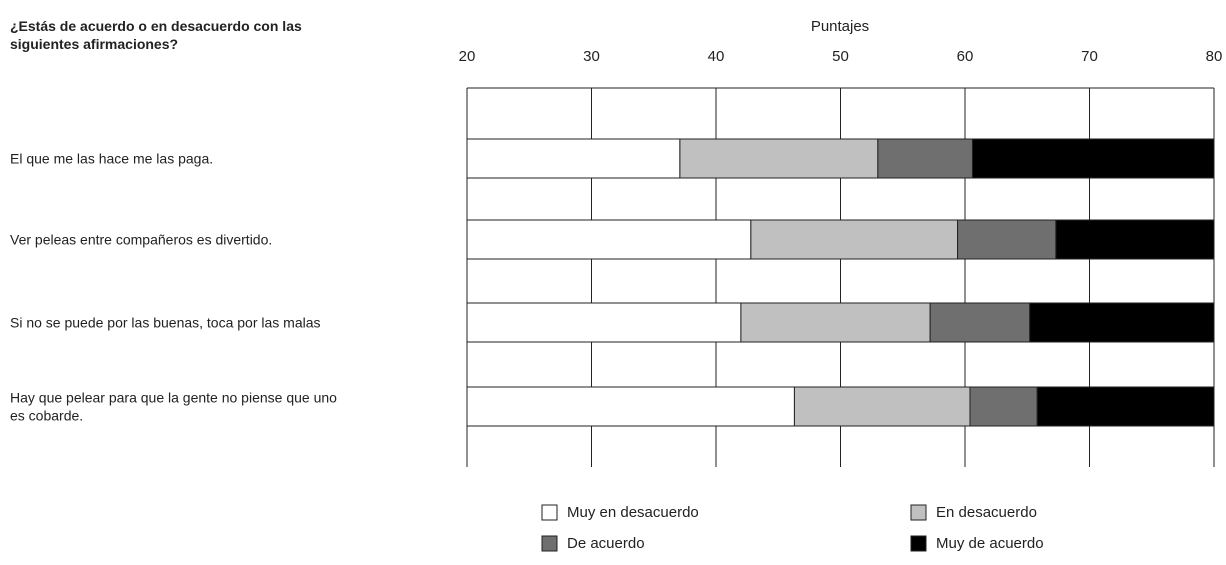 The width and height of the screenshot is (1226, 565). Describe the element at coordinates (633, 512) in the screenshot. I see `legend-label: Muy en desacuerdo` at that location.